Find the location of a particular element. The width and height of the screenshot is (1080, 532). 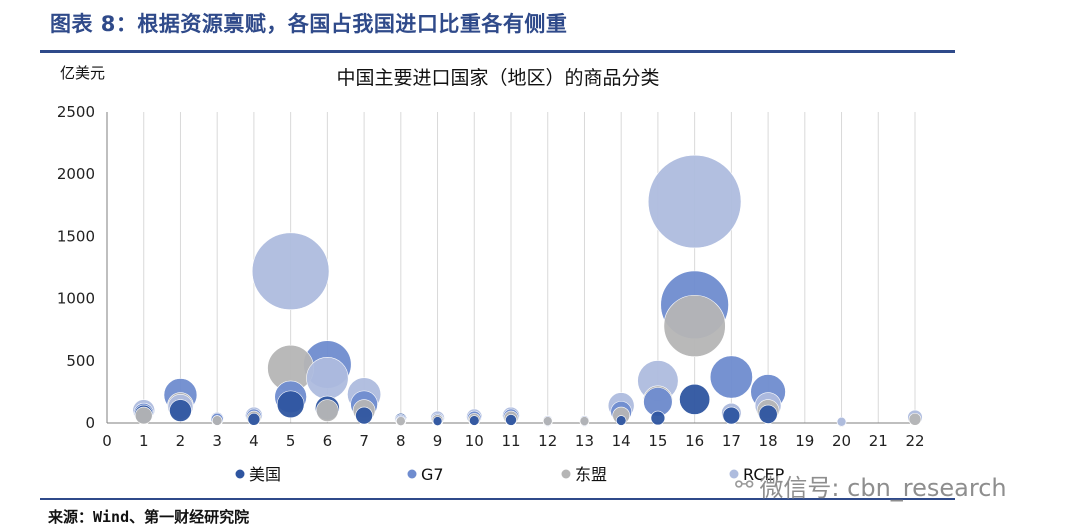

legend-item: G7 is located at coordinates (432, 474).